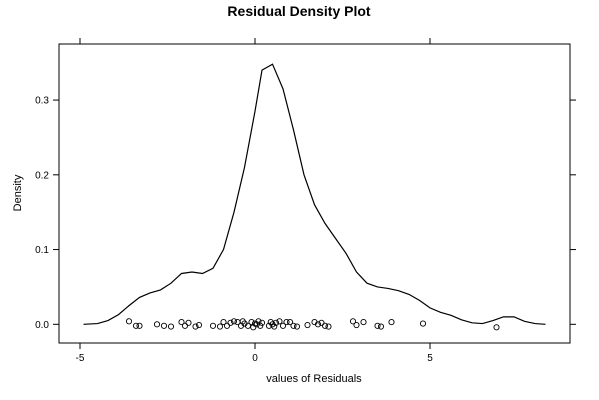  I want to click on x-tick-label: 5, so click(430, 358).